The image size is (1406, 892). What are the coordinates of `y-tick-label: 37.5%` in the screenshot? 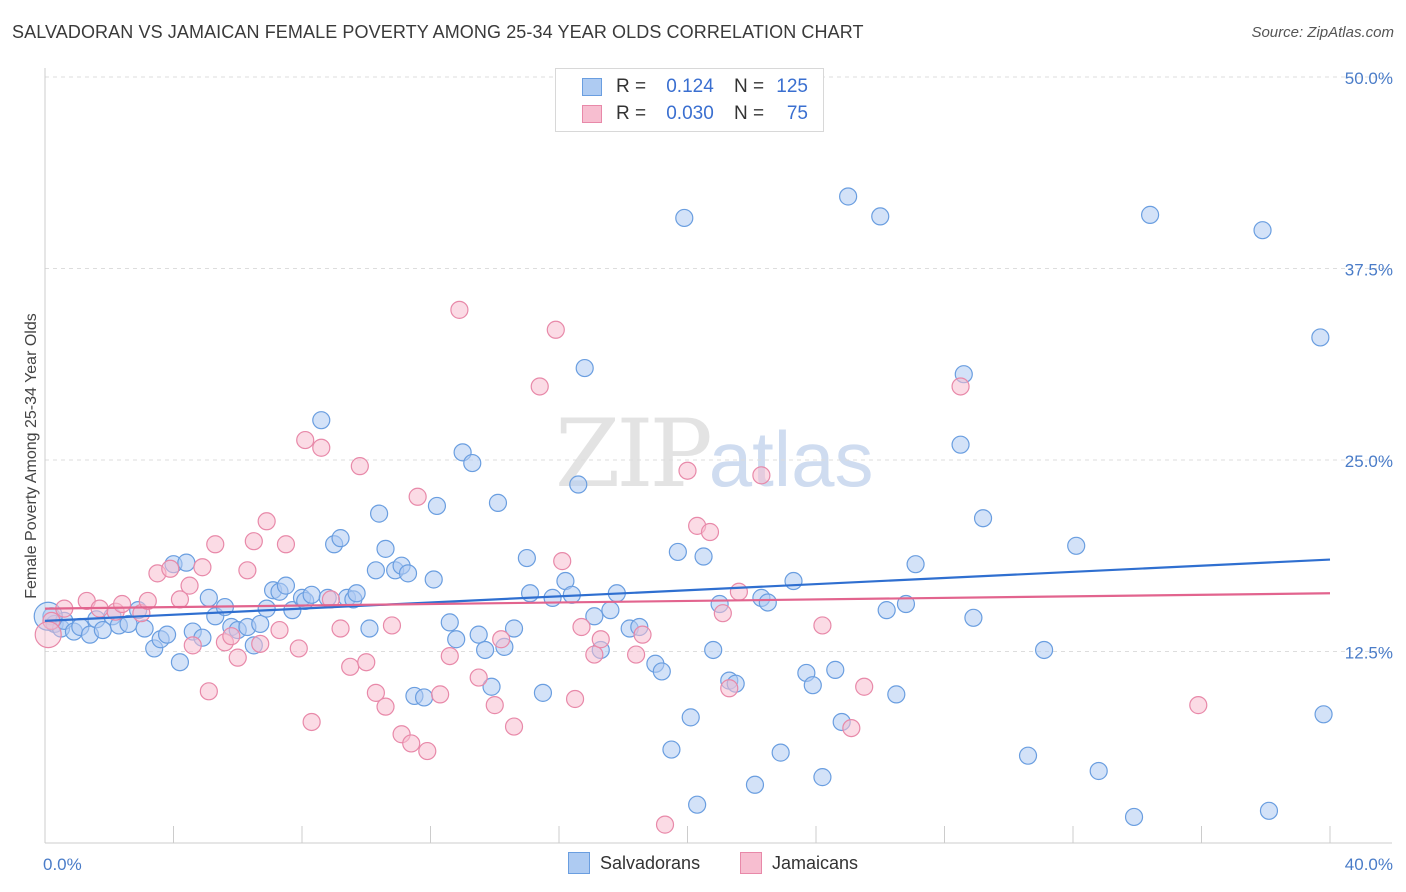 It's located at (1369, 270).